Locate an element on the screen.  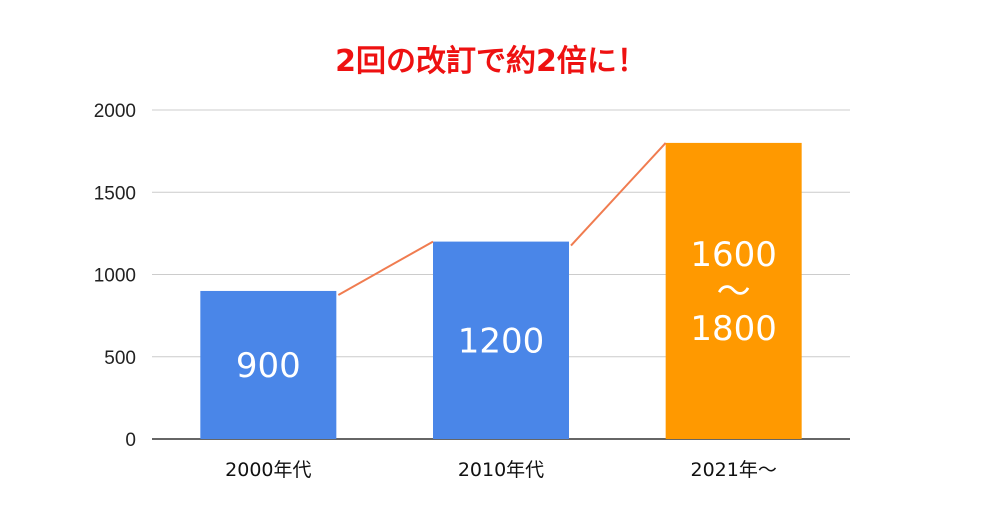
data-label: ～ is located at coordinates (734, 292).